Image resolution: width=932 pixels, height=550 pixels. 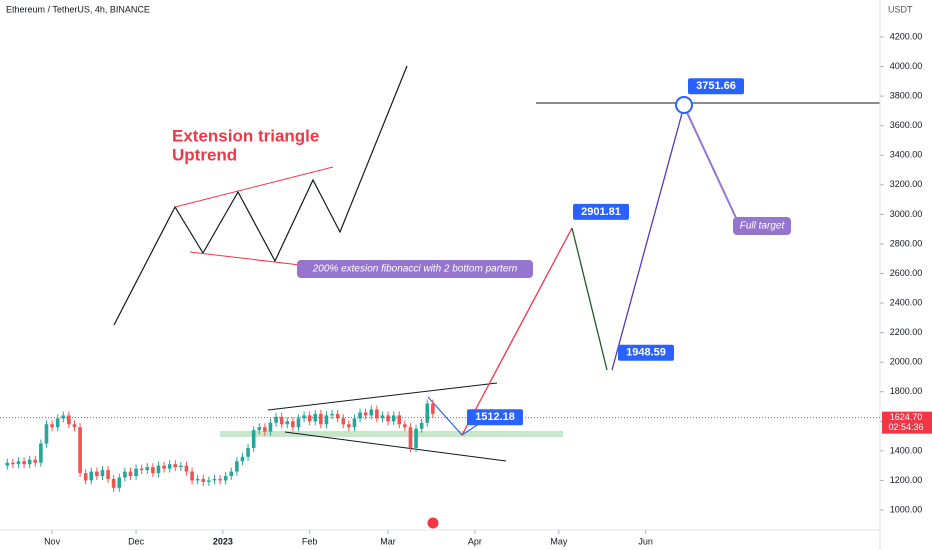 I want to click on x-tick-label: Feb, so click(x=310, y=541).